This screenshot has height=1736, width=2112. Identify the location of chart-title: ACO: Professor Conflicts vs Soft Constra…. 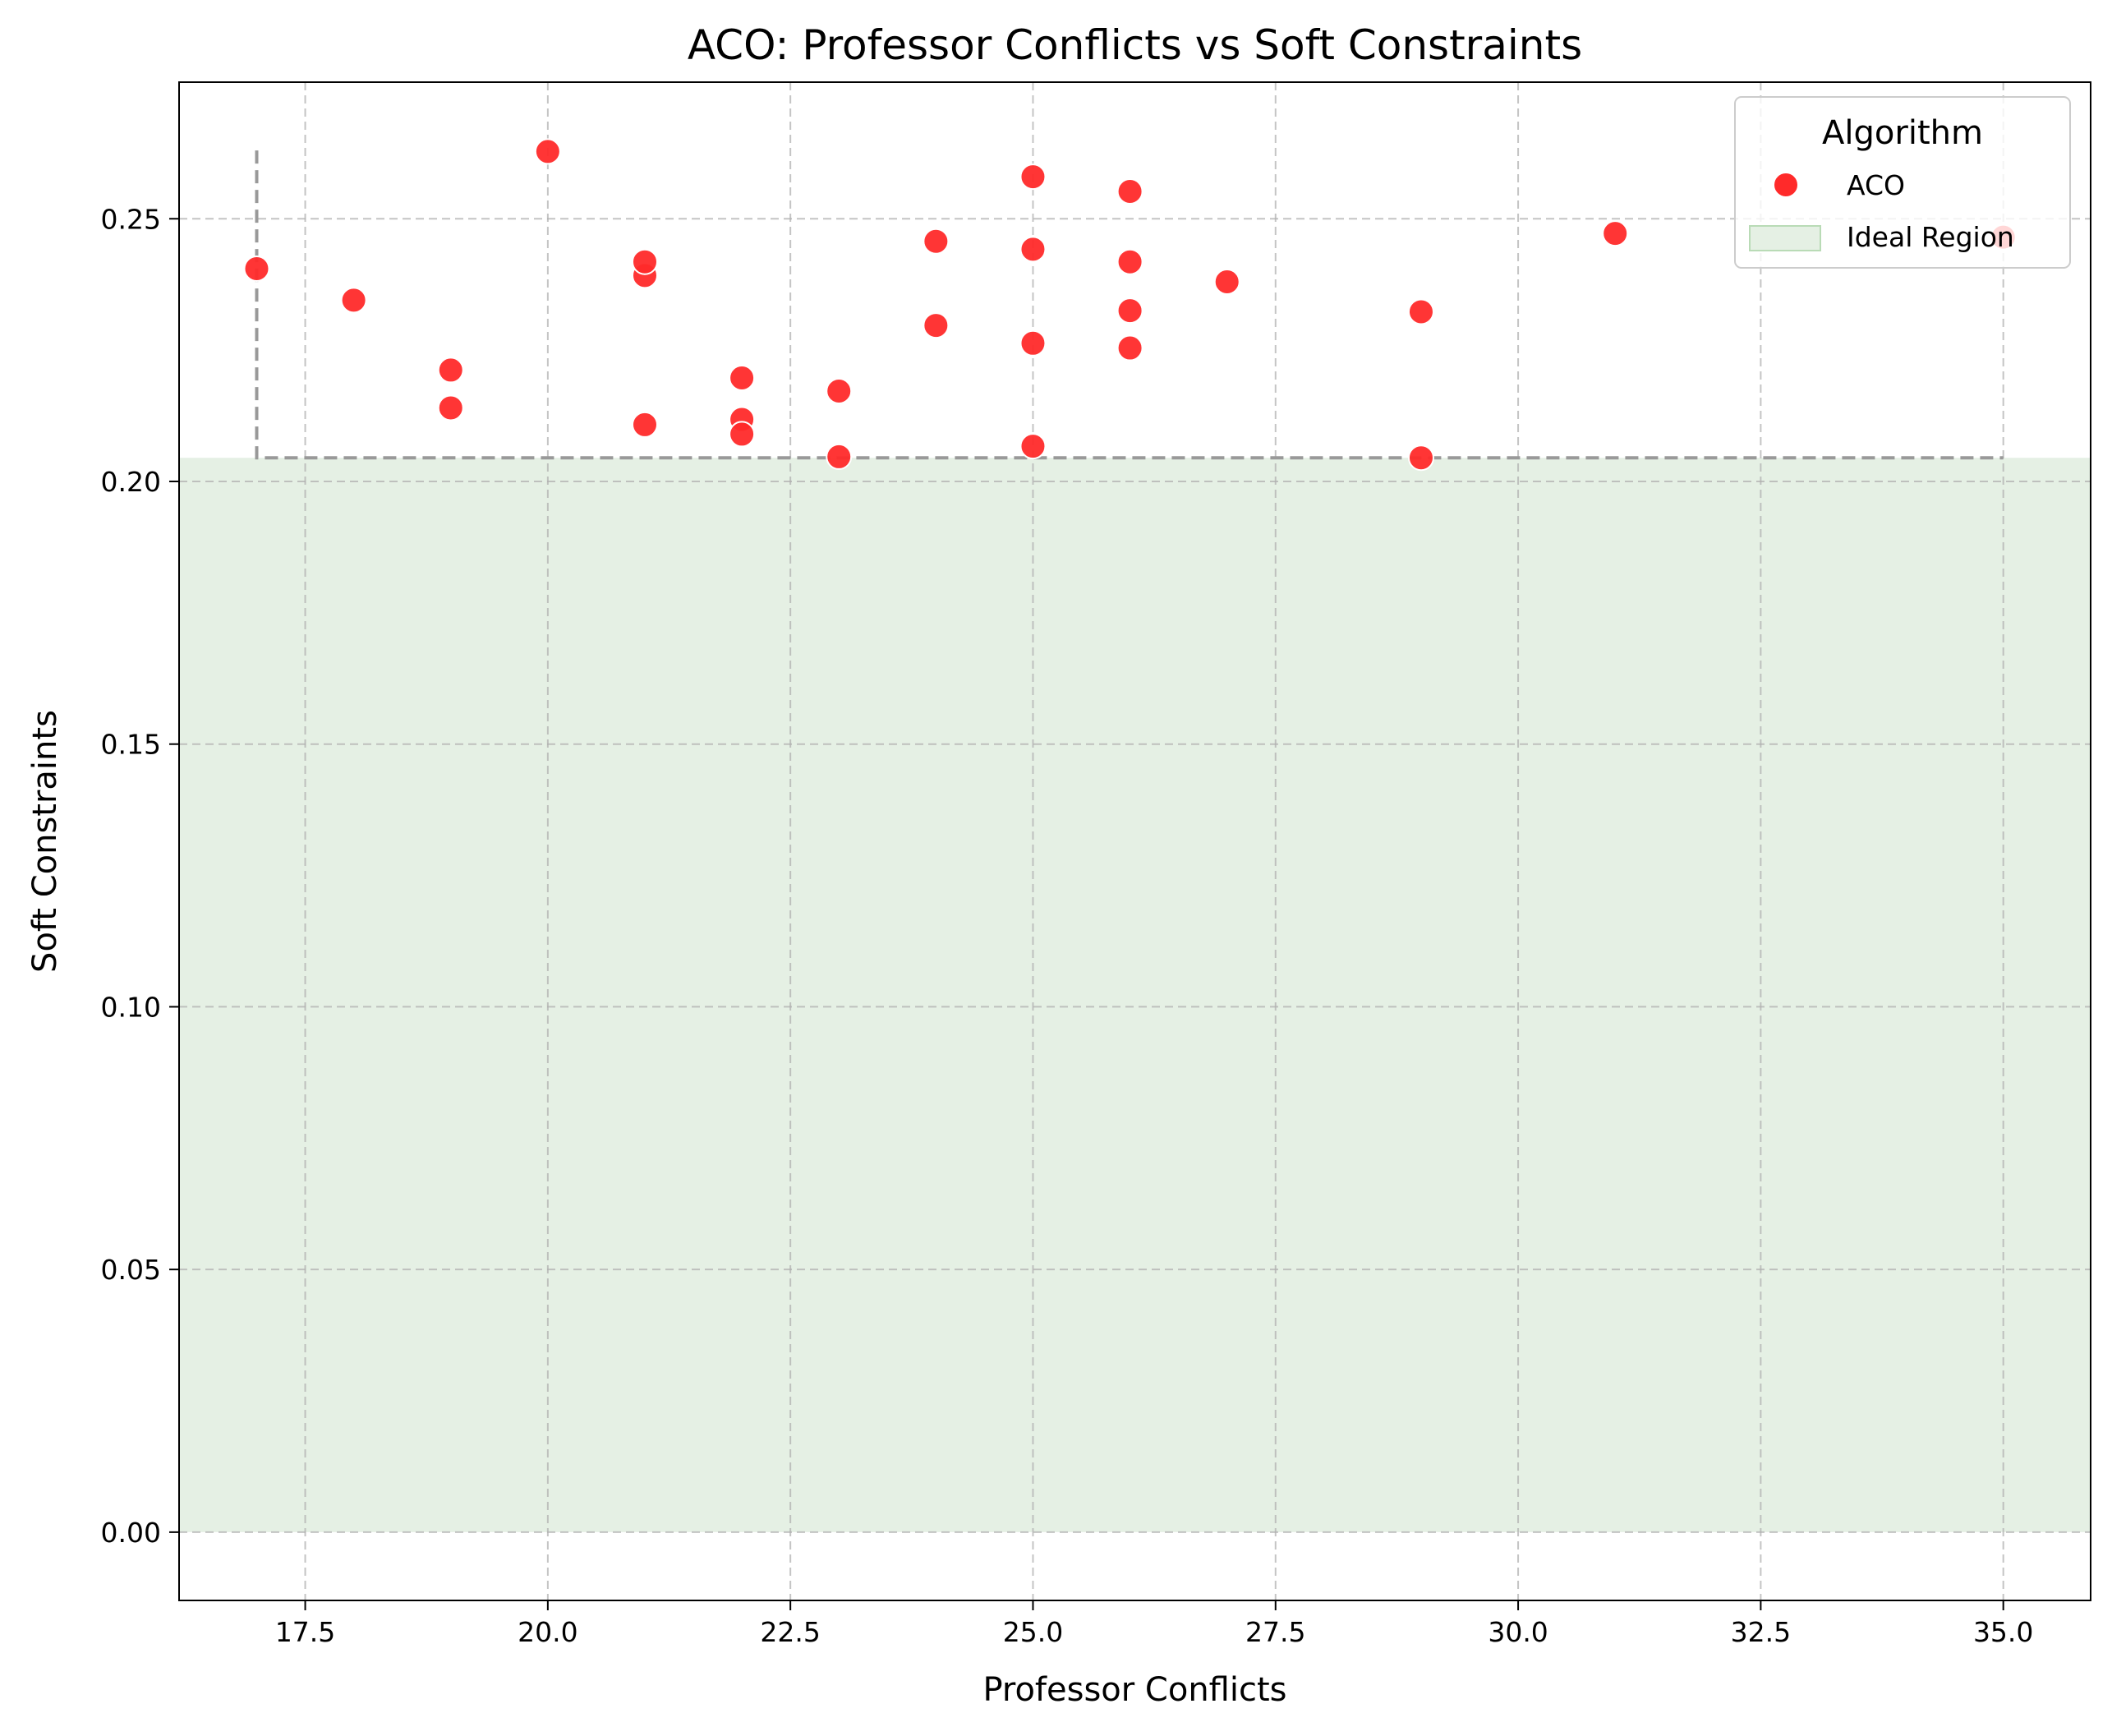
(1135, 45).